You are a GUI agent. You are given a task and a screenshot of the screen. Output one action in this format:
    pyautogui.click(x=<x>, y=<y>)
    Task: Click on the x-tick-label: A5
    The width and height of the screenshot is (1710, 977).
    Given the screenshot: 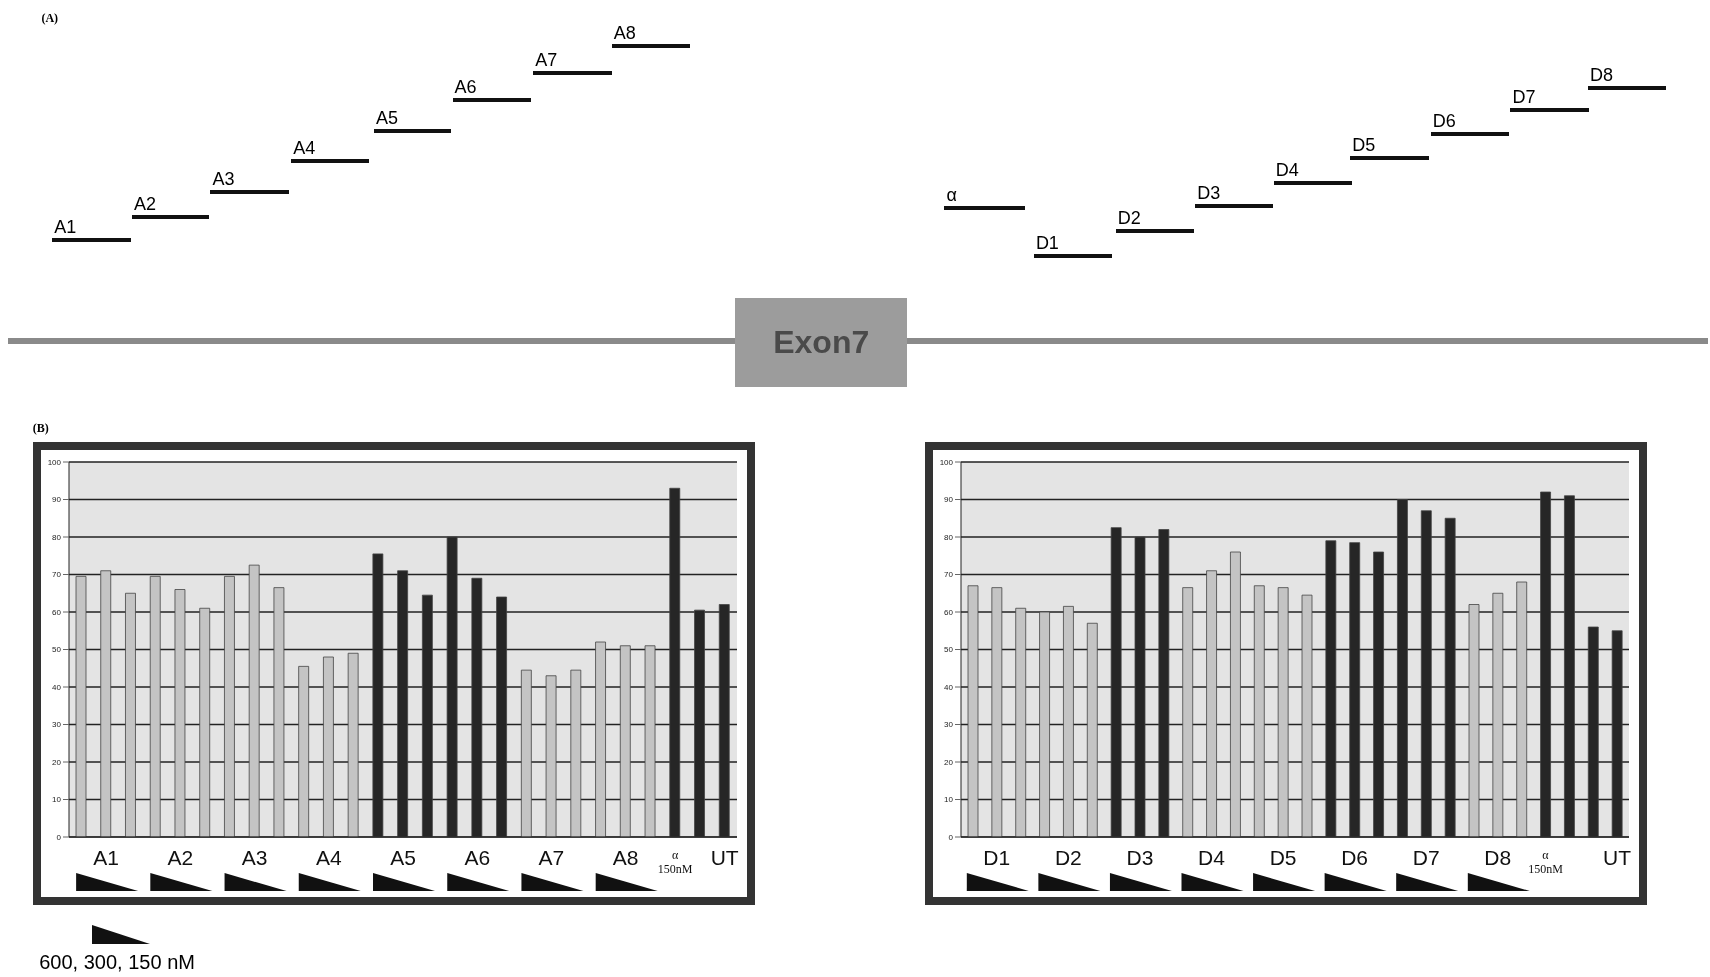 What is the action you would take?
    pyautogui.click(x=402, y=857)
    